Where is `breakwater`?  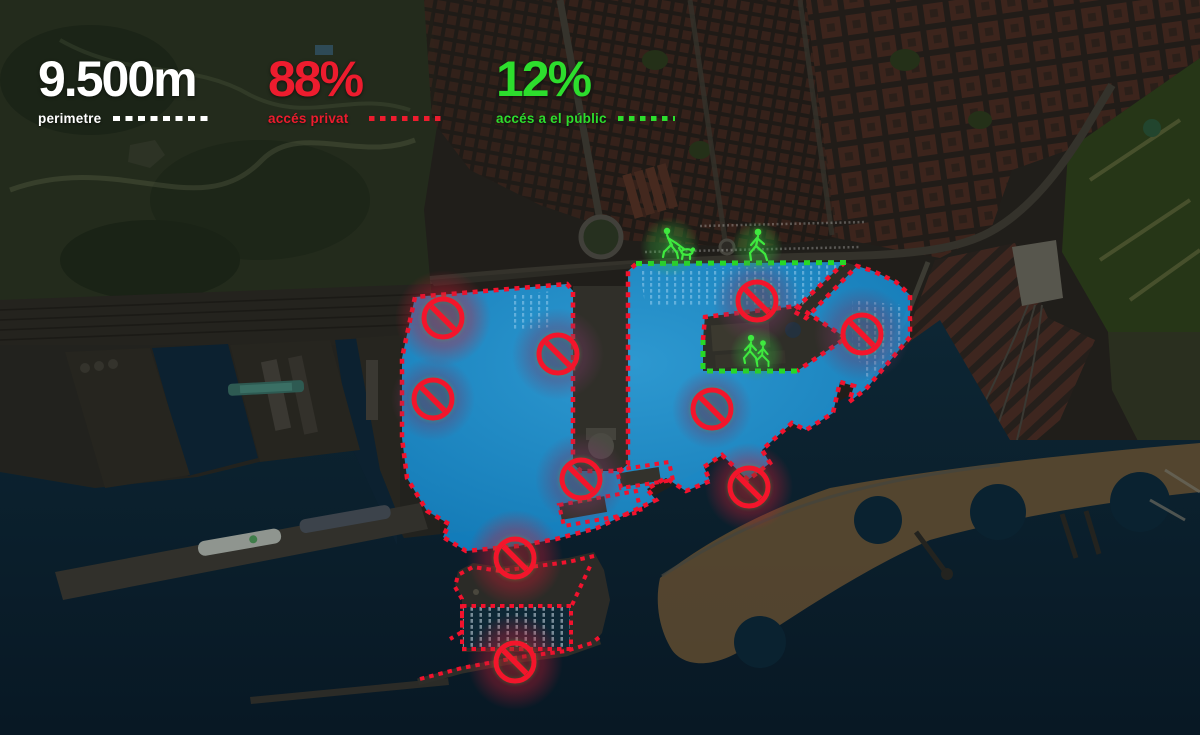 breakwater is located at coordinates (349, 691).